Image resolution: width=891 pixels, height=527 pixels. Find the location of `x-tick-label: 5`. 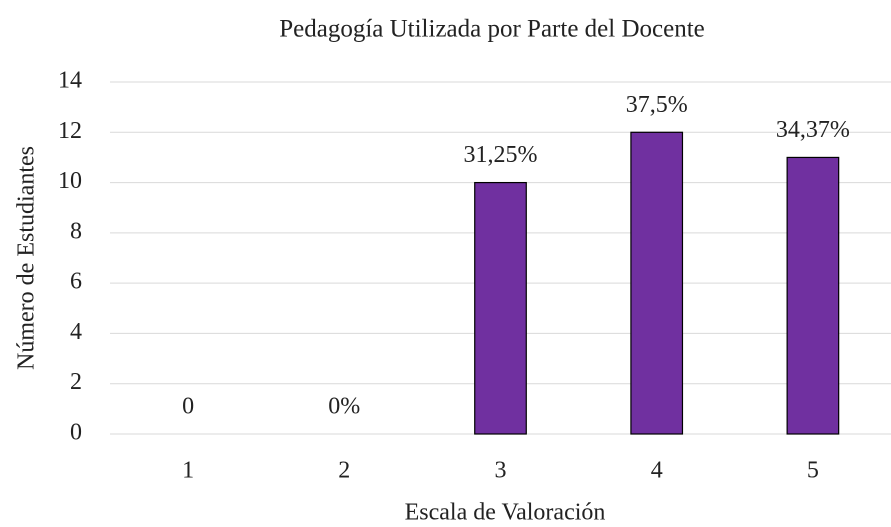

x-tick-label: 5 is located at coordinates (813, 471).